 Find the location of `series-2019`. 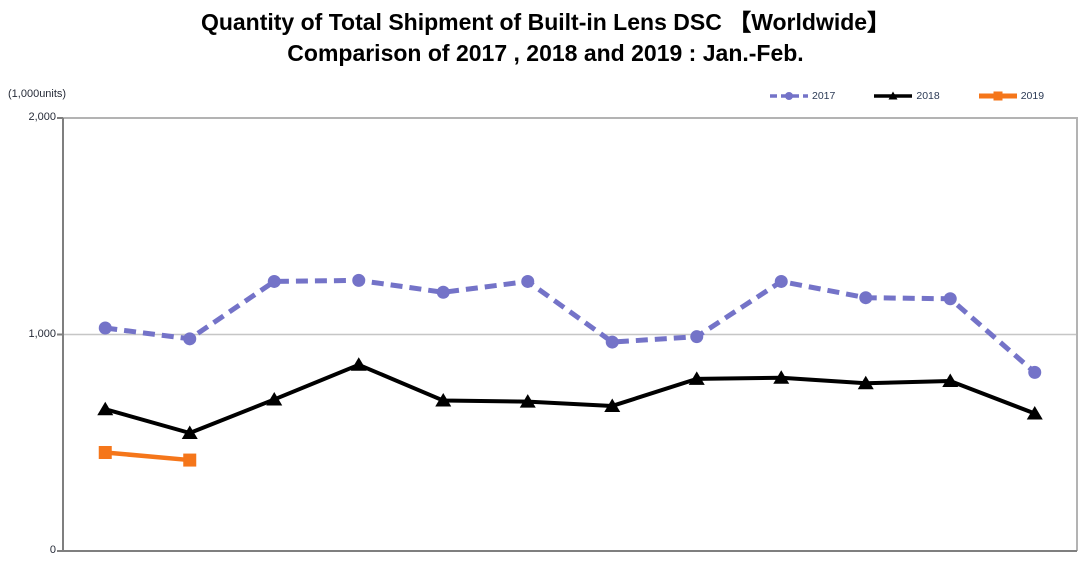

series-2019 is located at coordinates (147, 456).